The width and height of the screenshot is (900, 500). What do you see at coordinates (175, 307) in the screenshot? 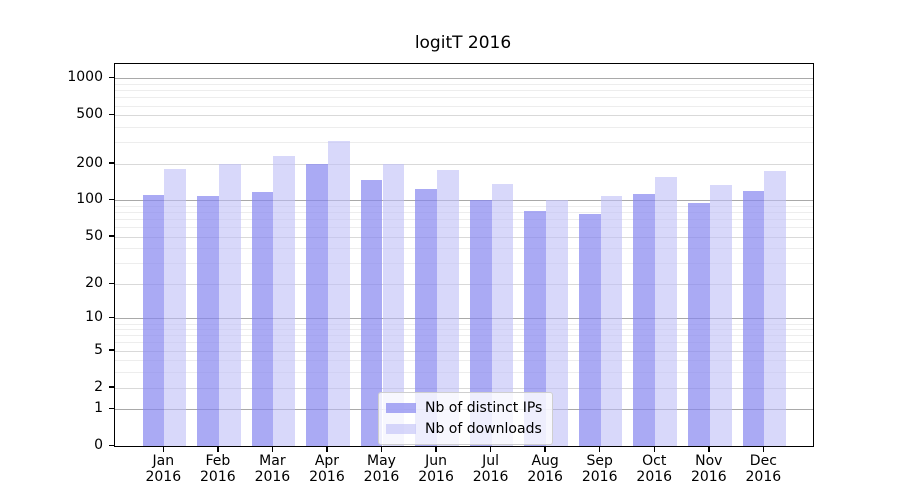
I see `bar-downloads-jan` at bounding box center [175, 307].